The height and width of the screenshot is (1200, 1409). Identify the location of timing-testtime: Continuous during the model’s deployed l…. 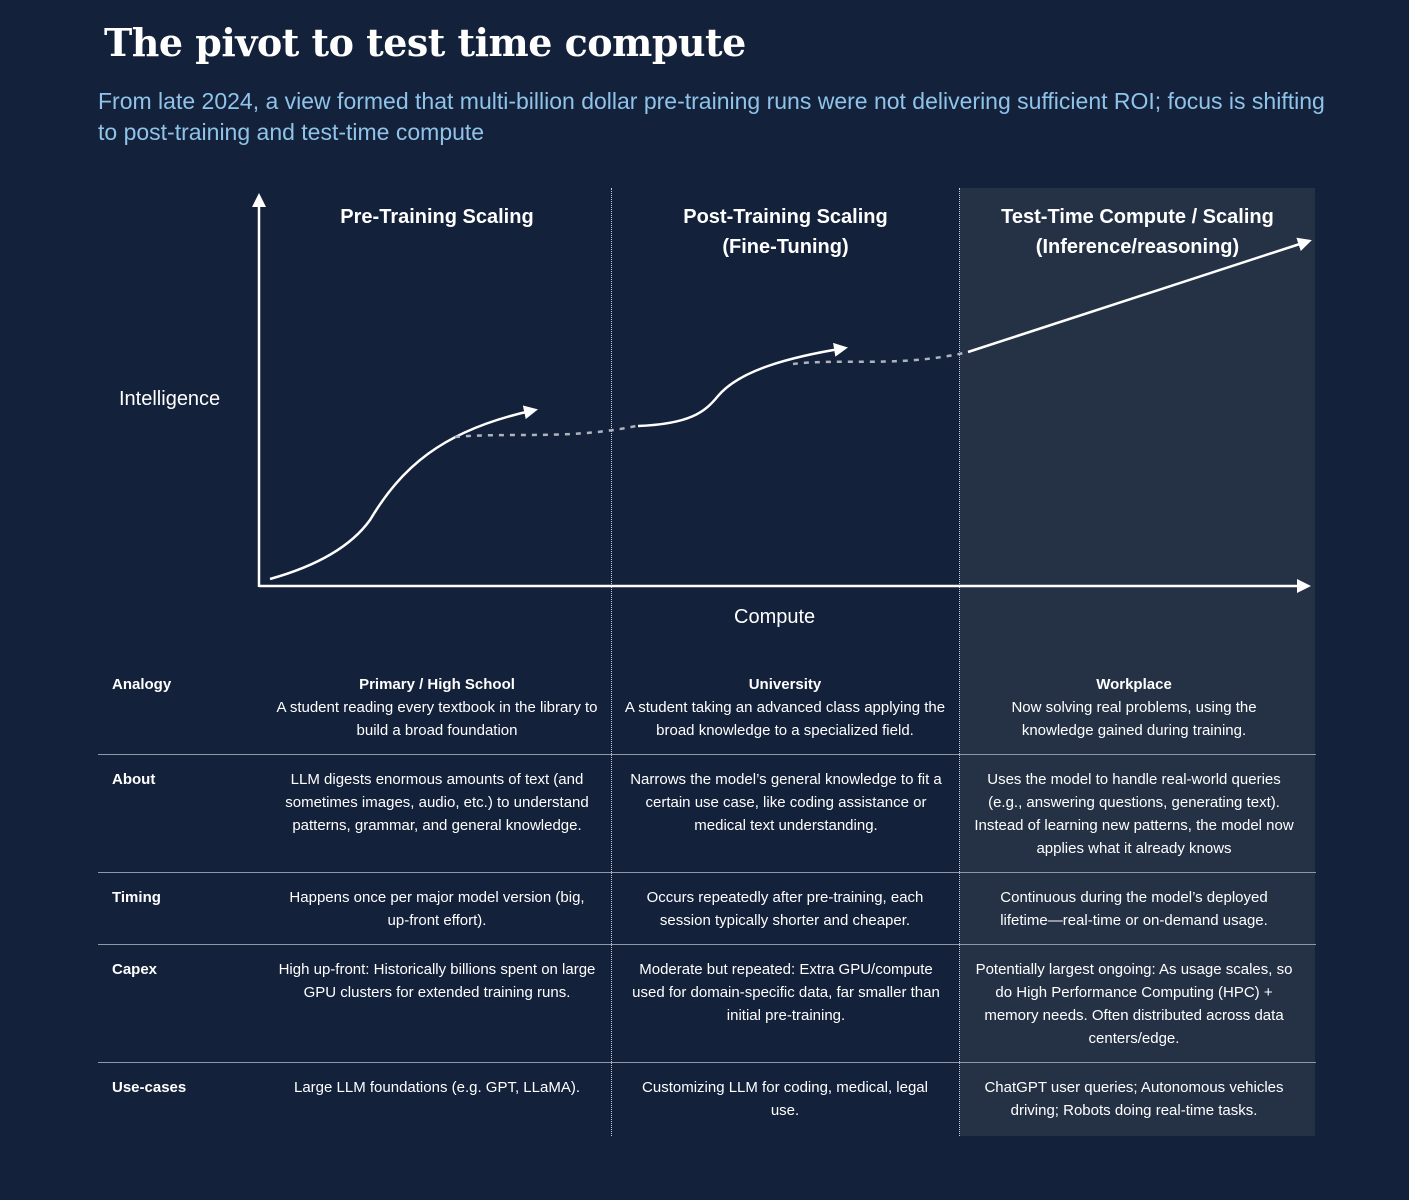
(1134, 909).